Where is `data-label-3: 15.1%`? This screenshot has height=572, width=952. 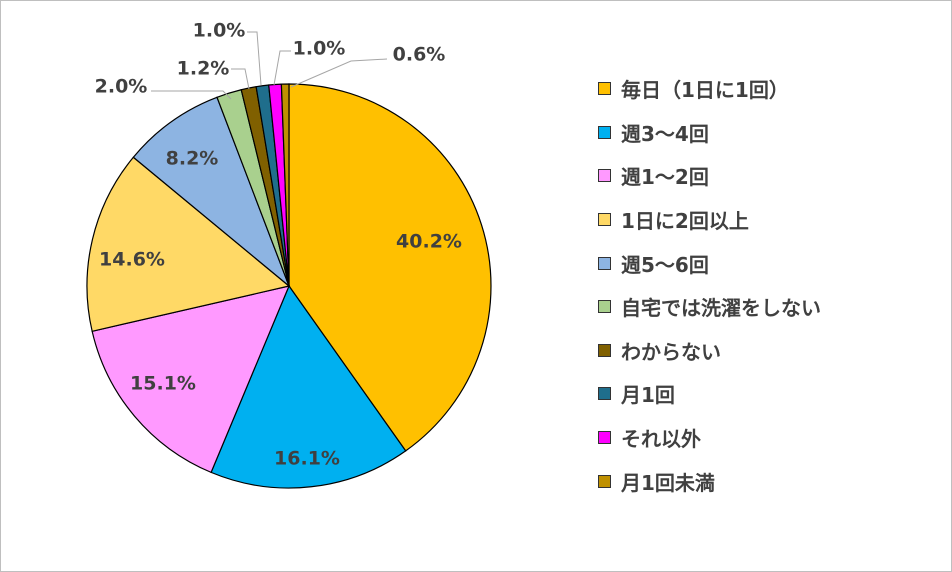
data-label-3: 15.1% is located at coordinates (163, 384).